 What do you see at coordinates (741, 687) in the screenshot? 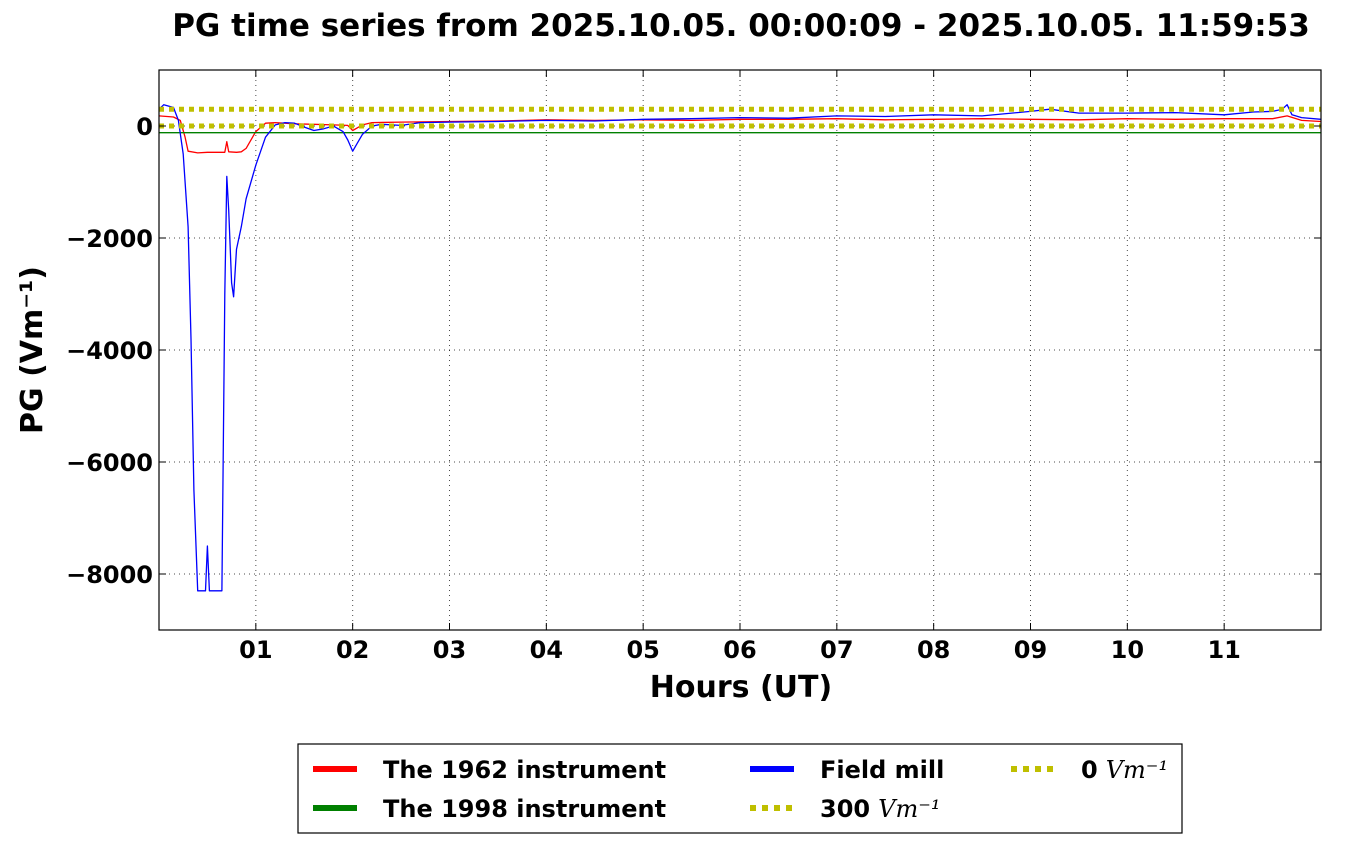
I see `x-axis-label: Hours (UT)` at bounding box center [741, 687].